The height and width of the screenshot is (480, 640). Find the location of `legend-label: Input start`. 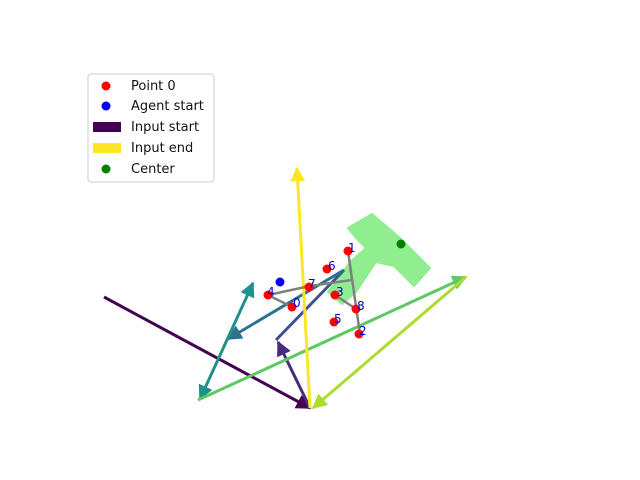

legend-label: Input start is located at coordinates (165, 127).